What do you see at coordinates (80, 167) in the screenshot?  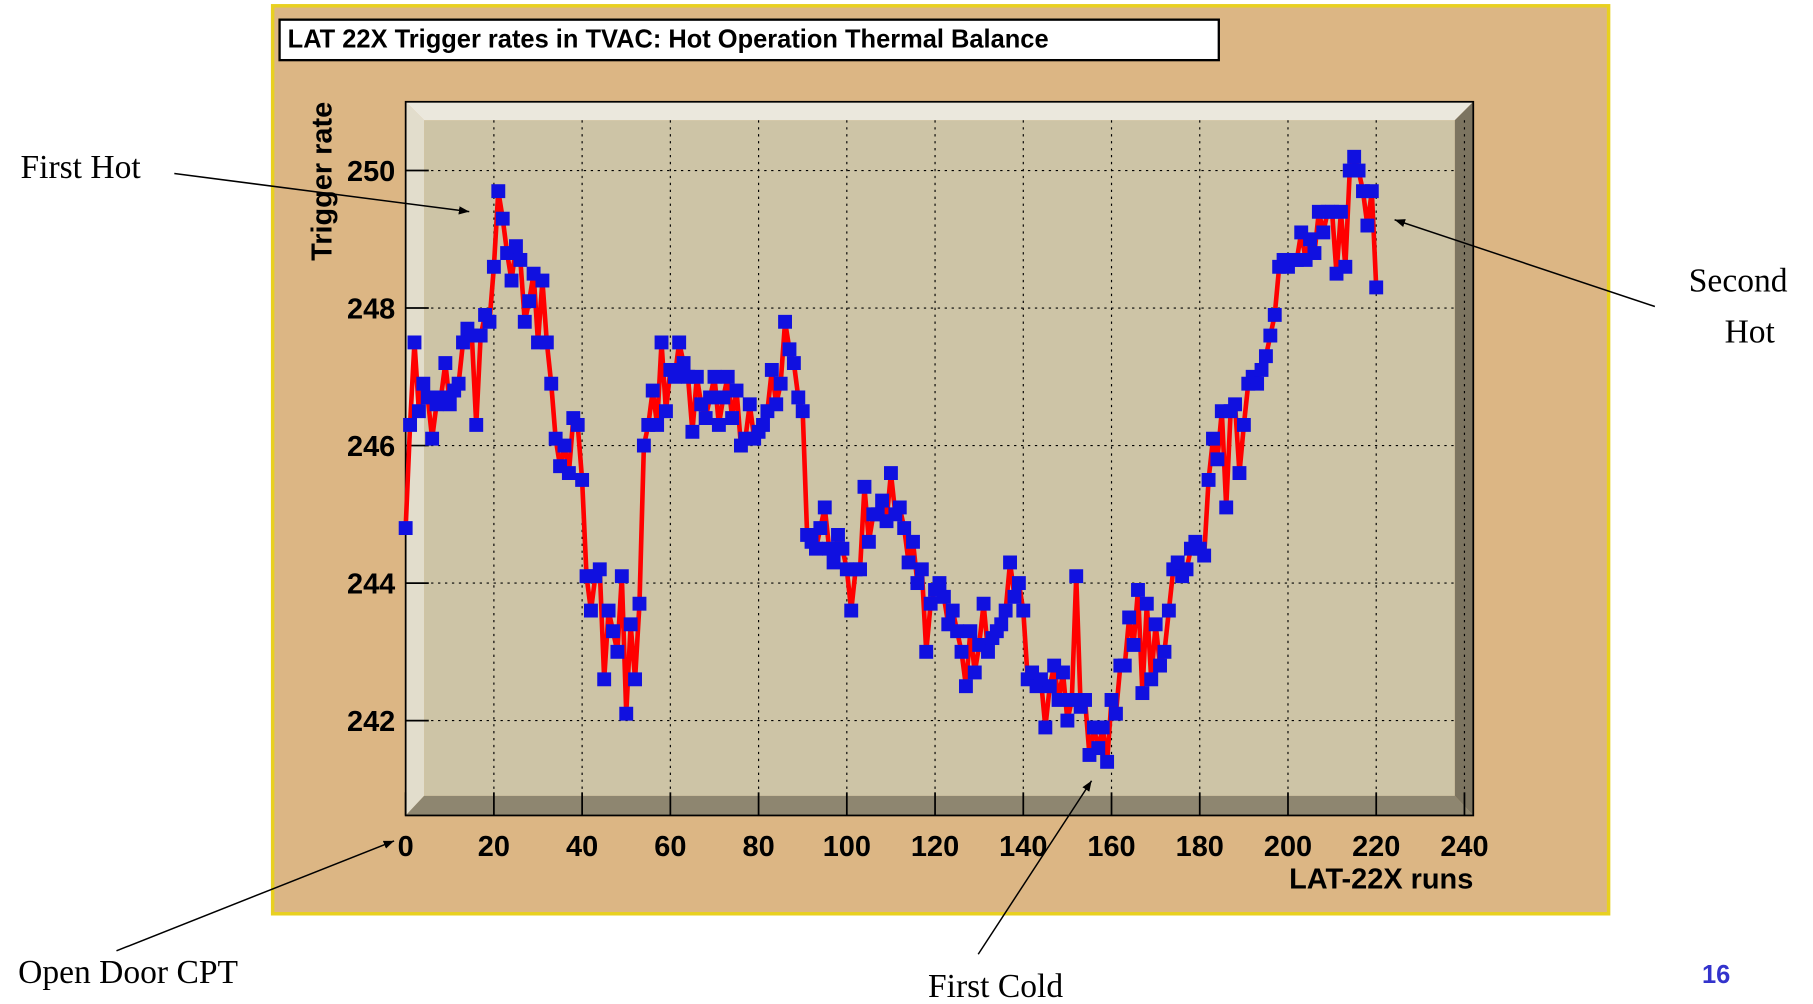 I see `annotation: First Hot` at bounding box center [80, 167].